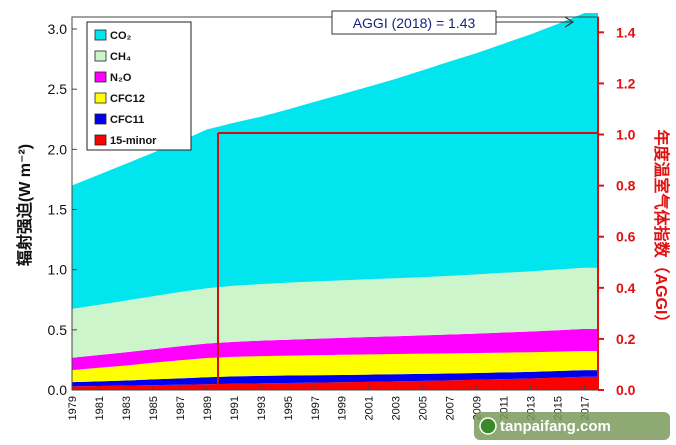 Image resolution: width=676 pixels, height=445 pixels. I want to click on left-tick-label: 1.5, so click(58, 210).